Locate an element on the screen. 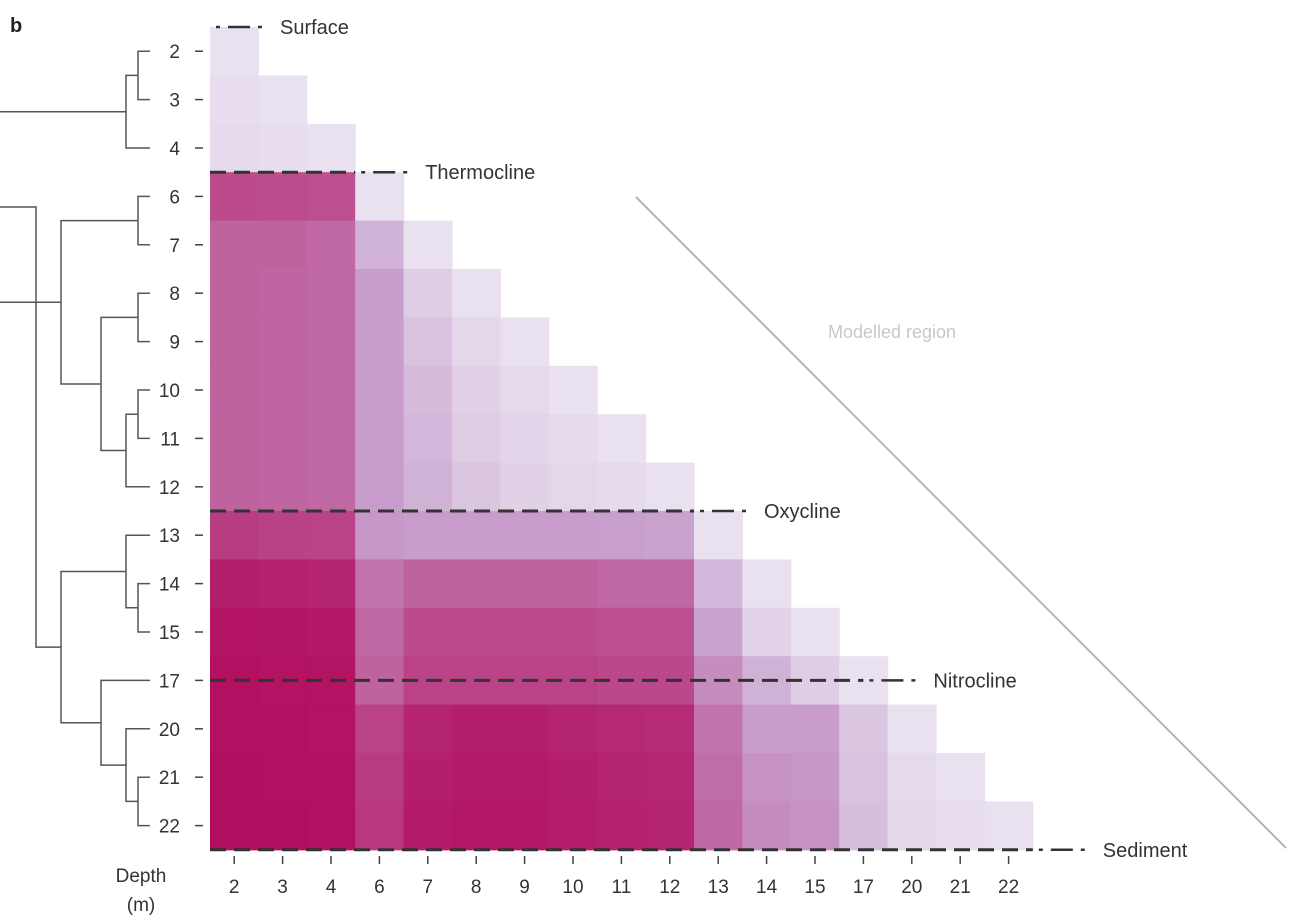  x-tick-label: 8 is located at coordinates (476, 887).